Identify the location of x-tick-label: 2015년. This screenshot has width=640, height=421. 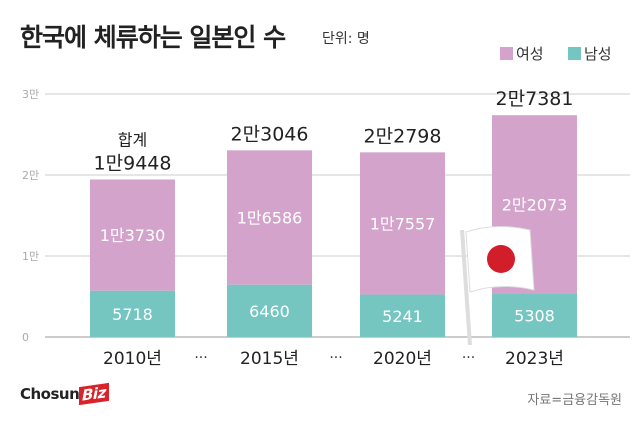
(269, 359).